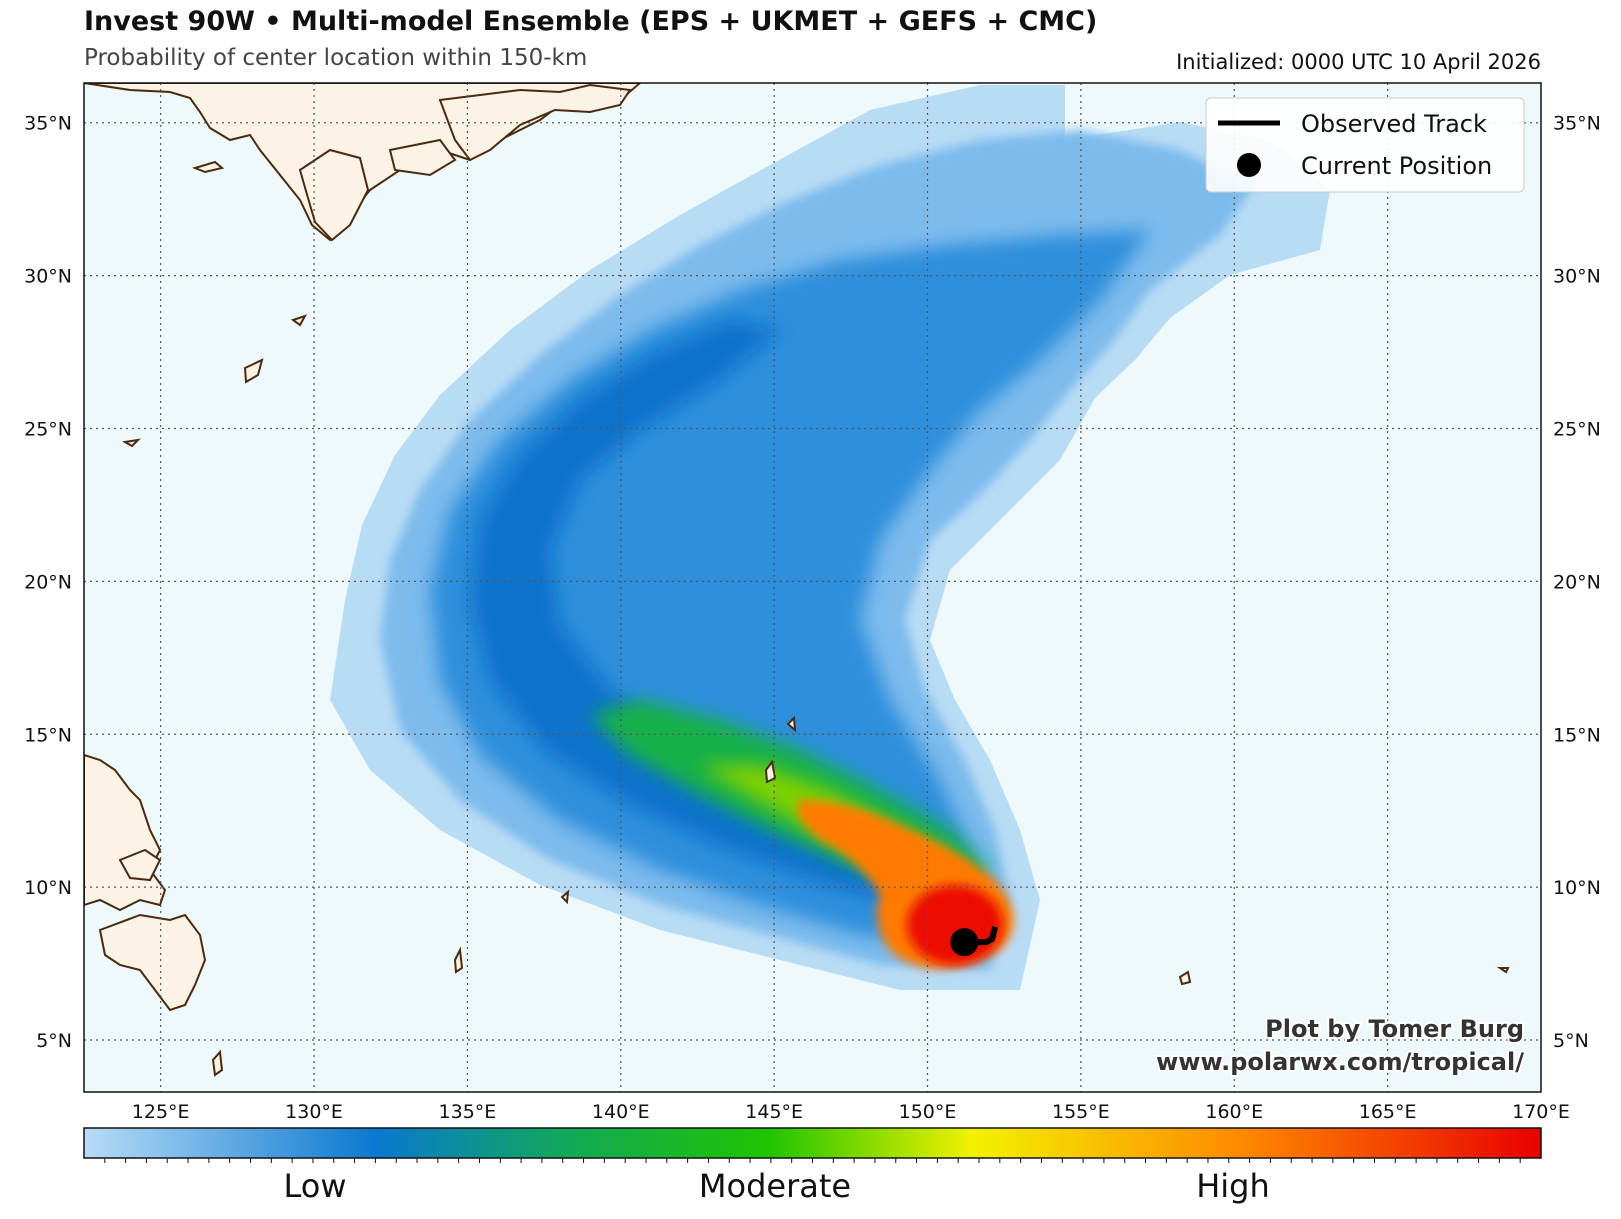  Describe the element at coordinates (253, 371) in the screenshot. I see `land-island-okinawa` at that location.